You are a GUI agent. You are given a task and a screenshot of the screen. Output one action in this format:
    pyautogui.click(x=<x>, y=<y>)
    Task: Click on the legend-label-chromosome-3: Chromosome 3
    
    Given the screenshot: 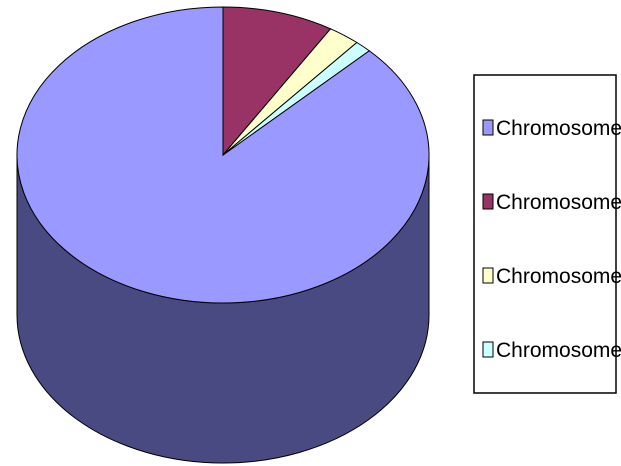 What is the action you would take?
    pyautogui.click(x=558, y=276)
    